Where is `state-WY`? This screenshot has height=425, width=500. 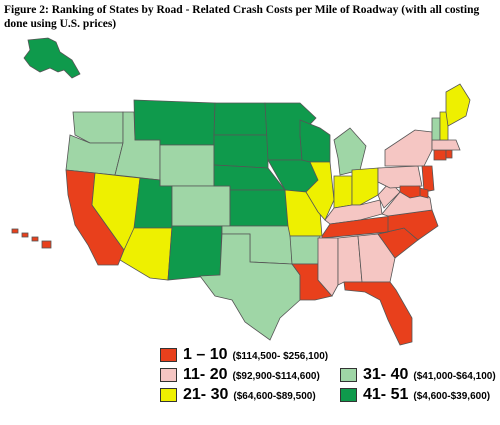
state-WY is located at coordinates (187, 165).